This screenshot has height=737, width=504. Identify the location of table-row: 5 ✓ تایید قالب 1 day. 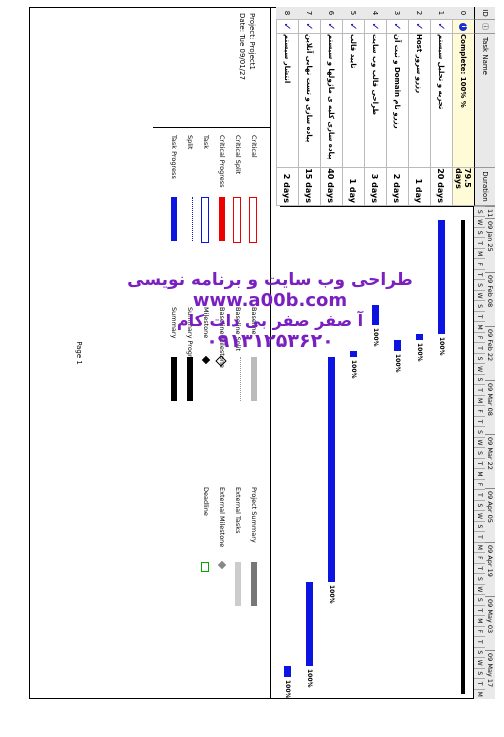
(353, 106).